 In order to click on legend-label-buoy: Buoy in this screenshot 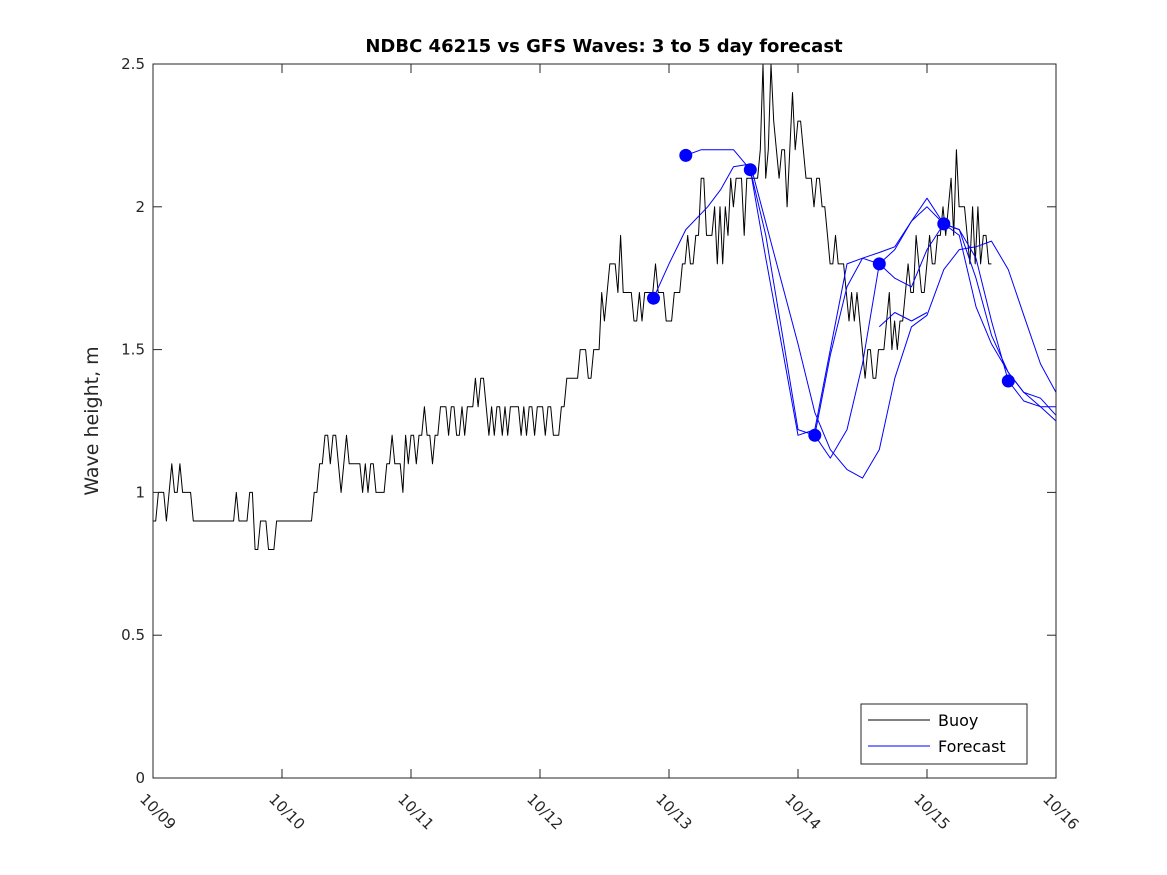, I will do `click(958, 720)`.